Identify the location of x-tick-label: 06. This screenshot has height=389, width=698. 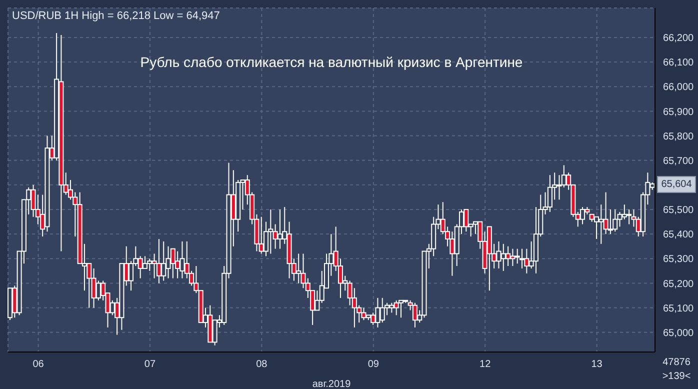
(38, 364).